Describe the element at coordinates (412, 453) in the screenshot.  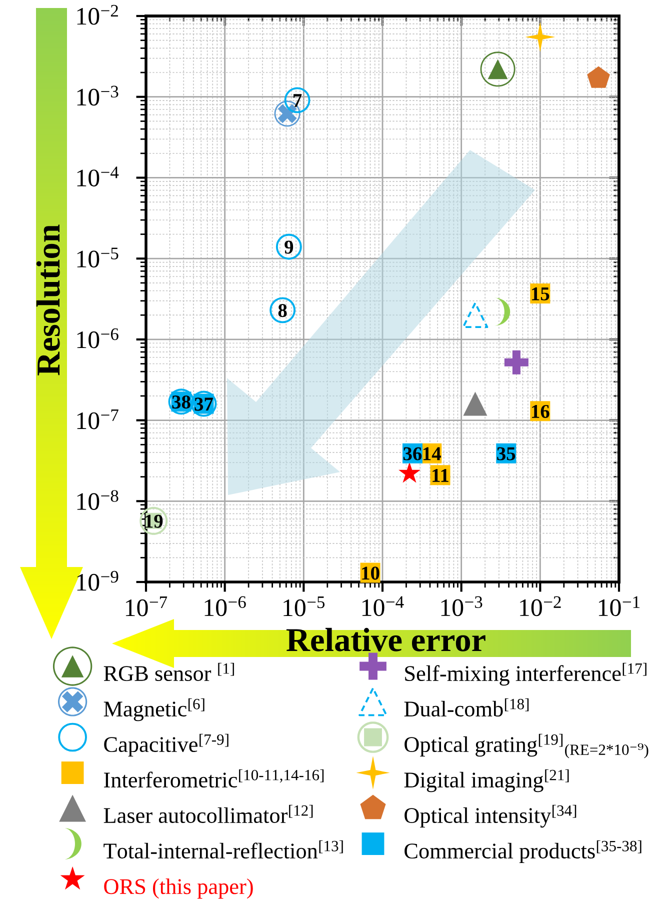
I see `annotation: 36` at that location.